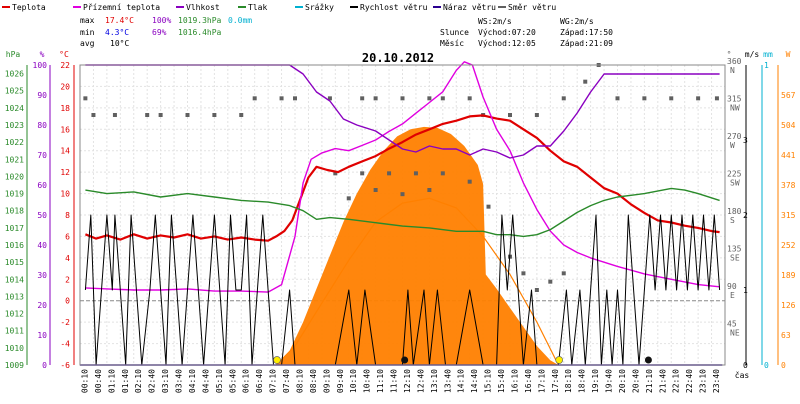  I want to click on tick-celsius: 6, so click(67, 236).